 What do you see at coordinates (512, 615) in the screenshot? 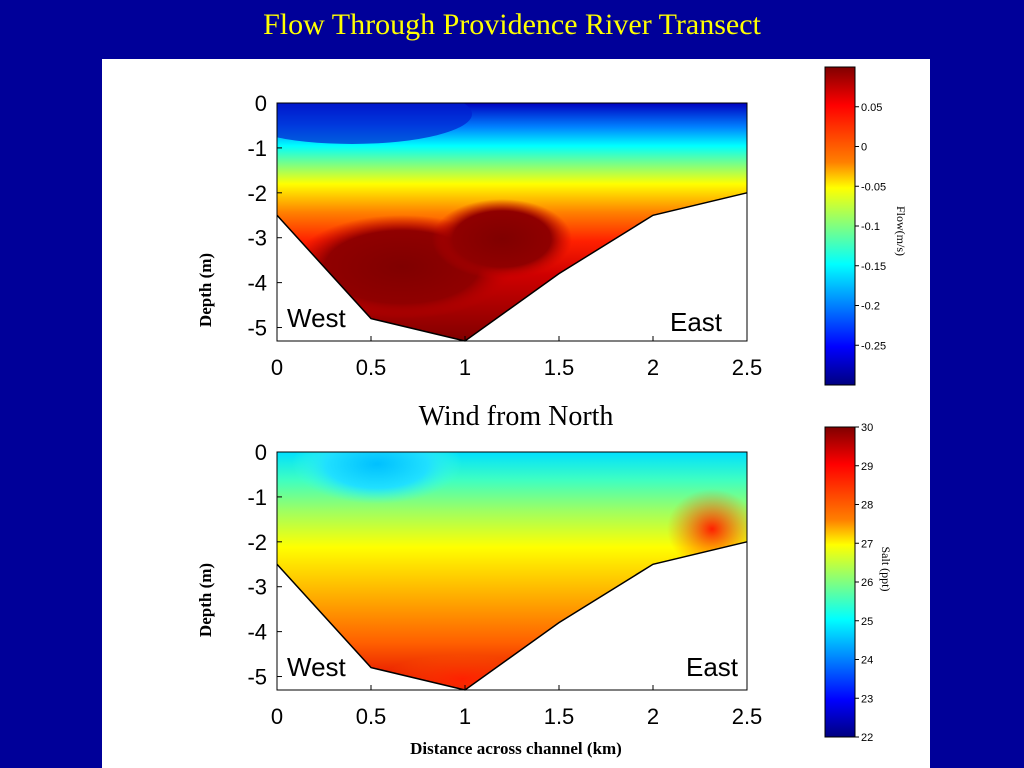
I see `salt-bathymetry` at bounding box center [512, 615].